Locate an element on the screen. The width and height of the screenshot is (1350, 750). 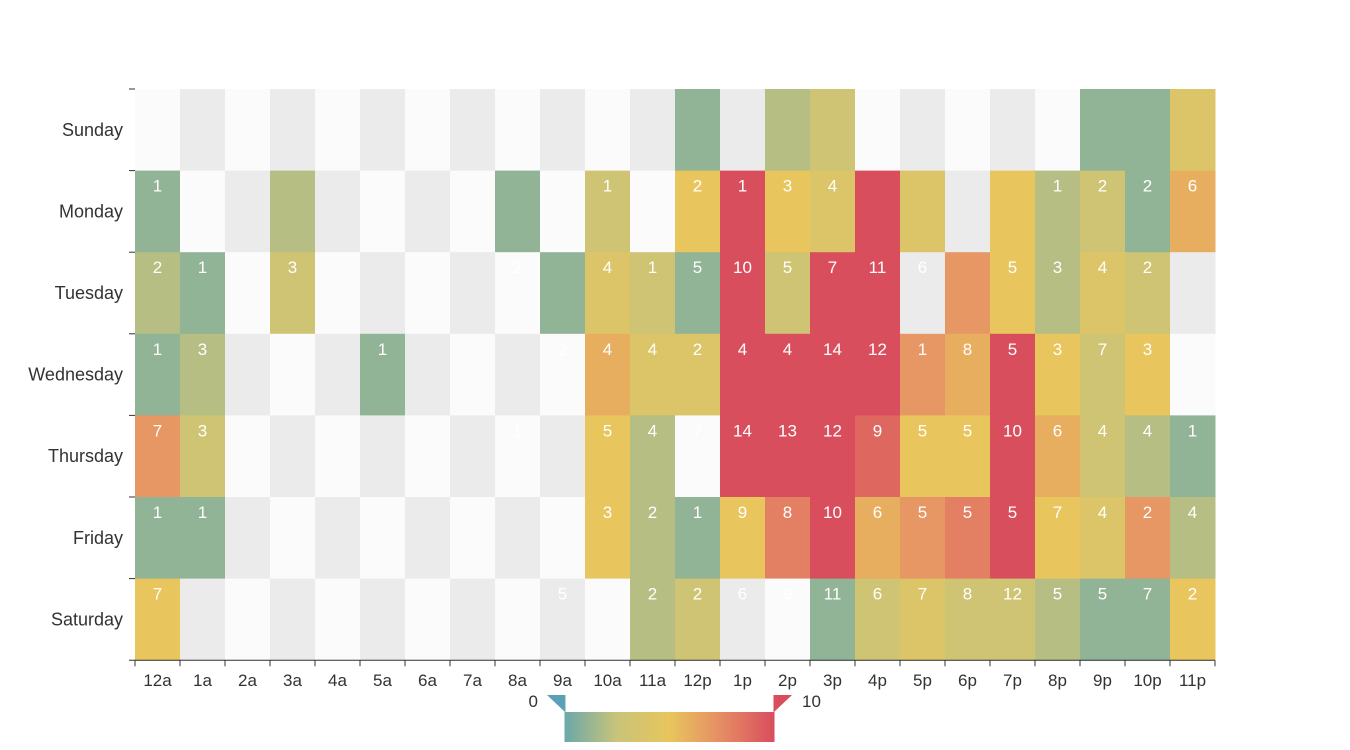
visual-map-max-handle-icon is located at coordinates (783, 703).